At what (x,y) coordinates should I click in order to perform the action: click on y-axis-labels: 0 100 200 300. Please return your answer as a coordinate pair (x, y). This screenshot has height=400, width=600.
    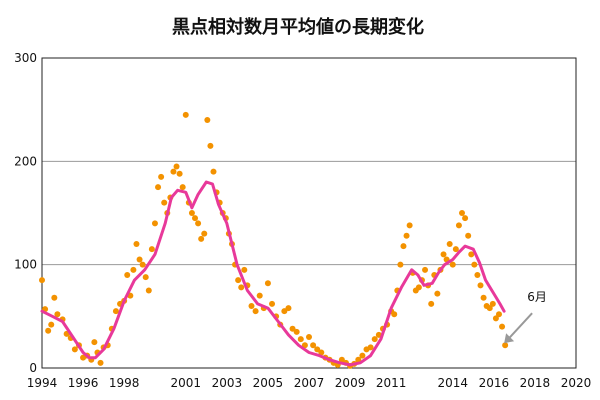
    Looking at the image, I should click on (25, 213).